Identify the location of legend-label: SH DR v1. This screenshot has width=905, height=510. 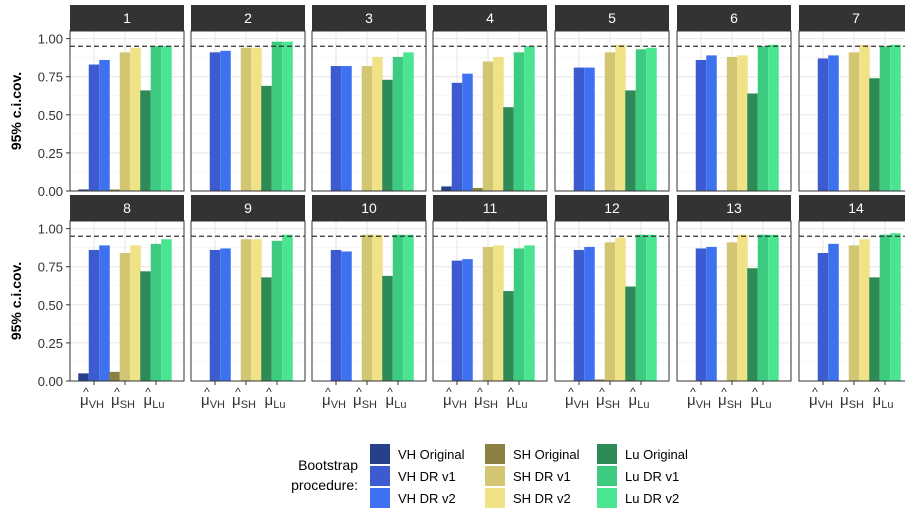
(542, 476).